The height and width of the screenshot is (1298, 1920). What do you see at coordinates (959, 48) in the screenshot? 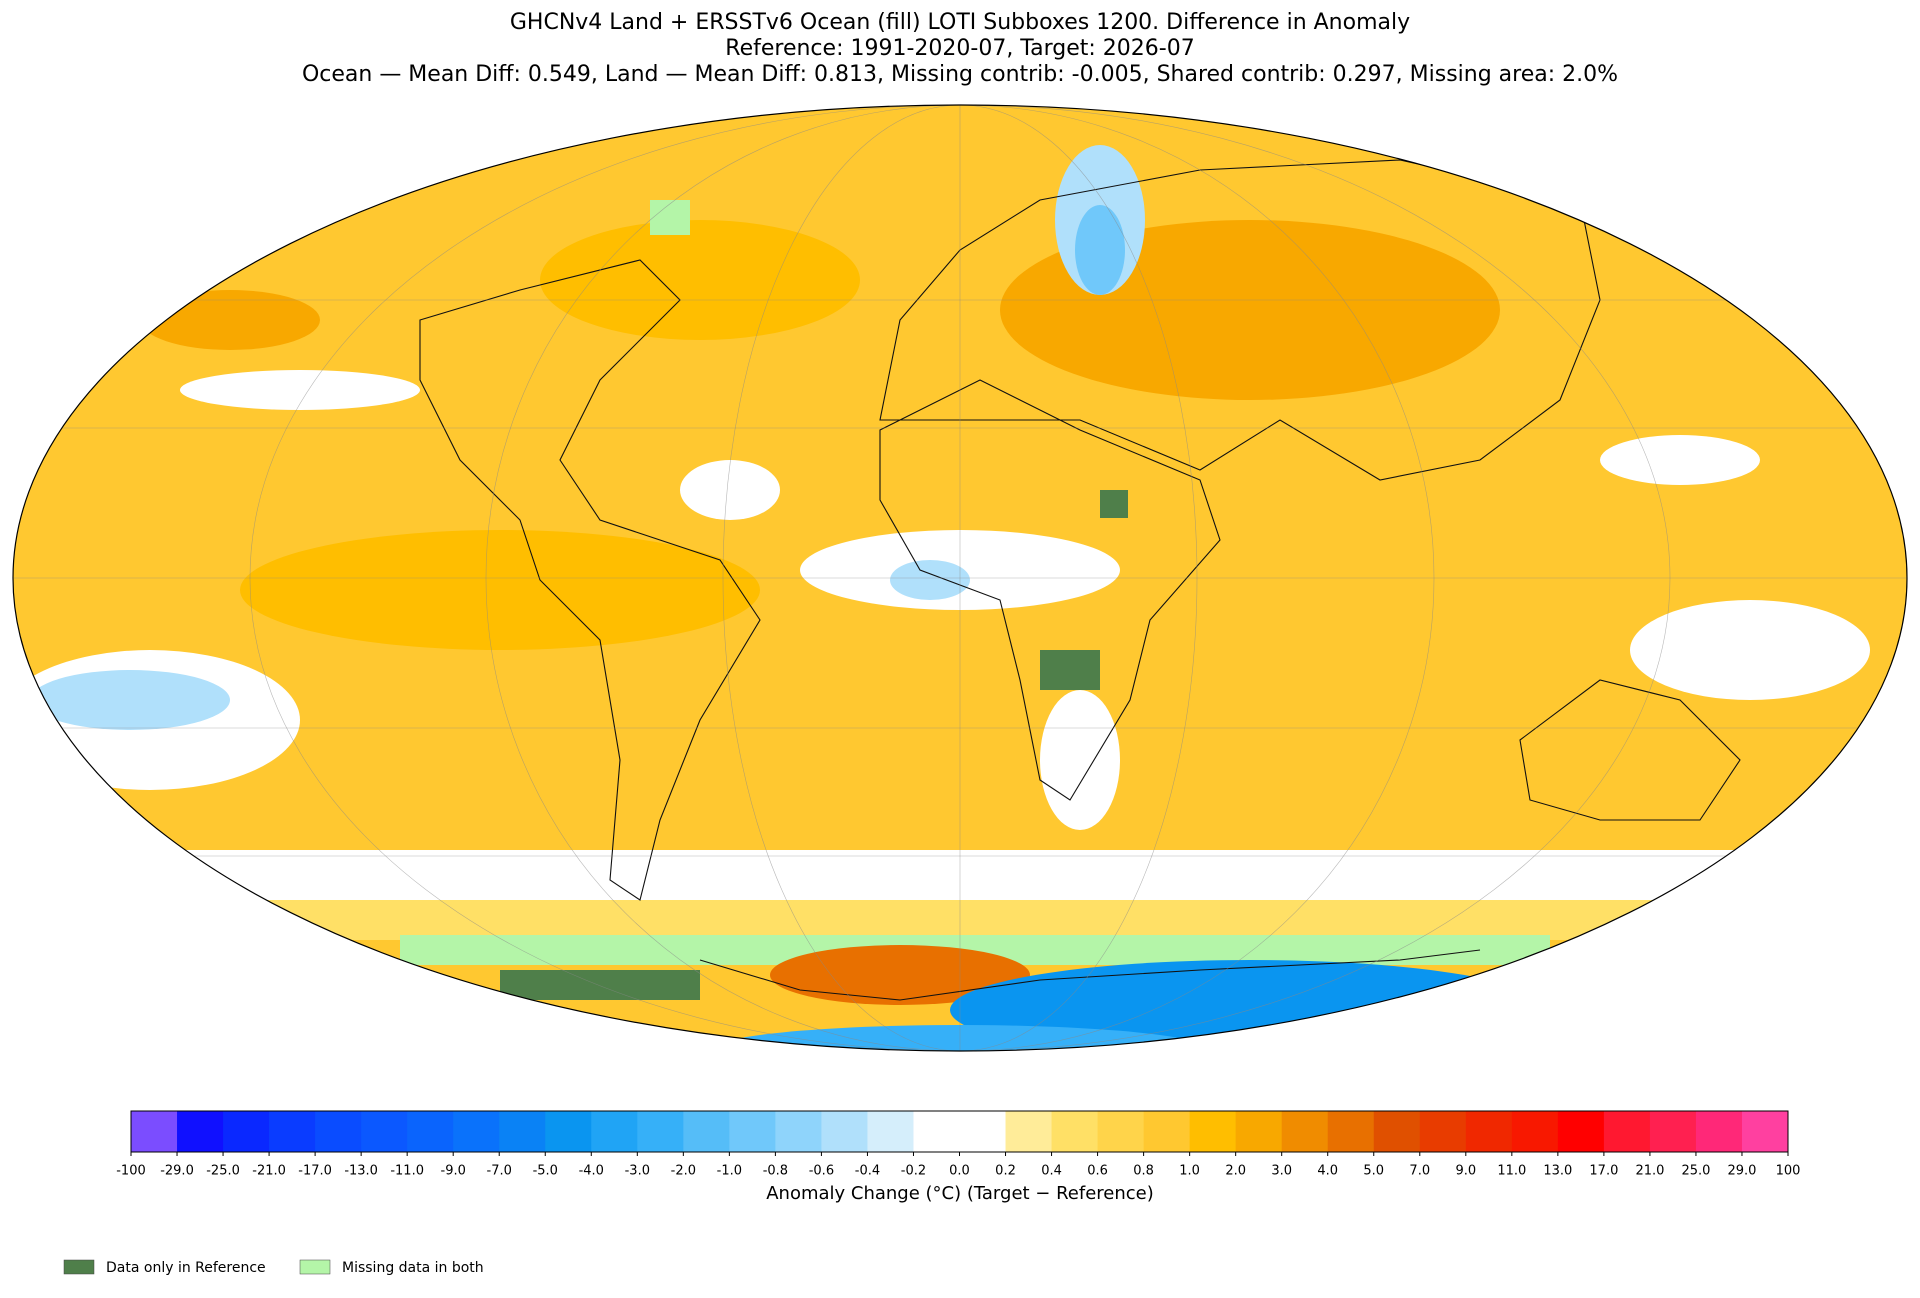
I see `title-line: Reference: 1991-2020-07, Target: 2026-07` at bounding box center [959, 48].